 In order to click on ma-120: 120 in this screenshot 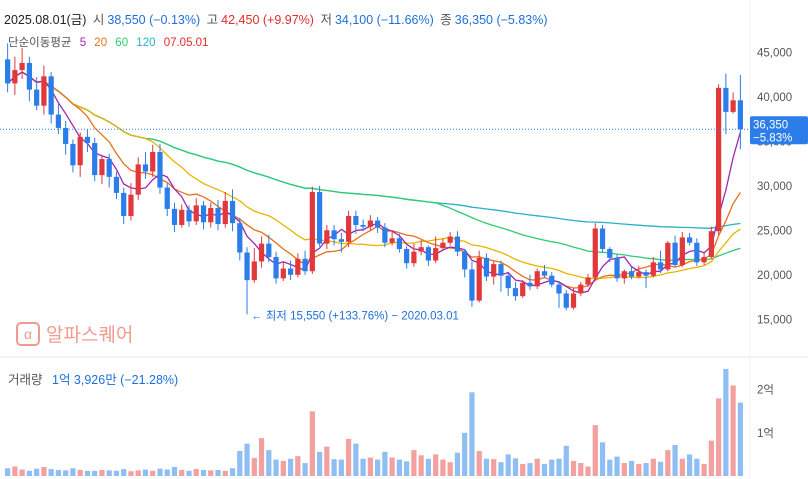, I will do `click(146, 43)`.